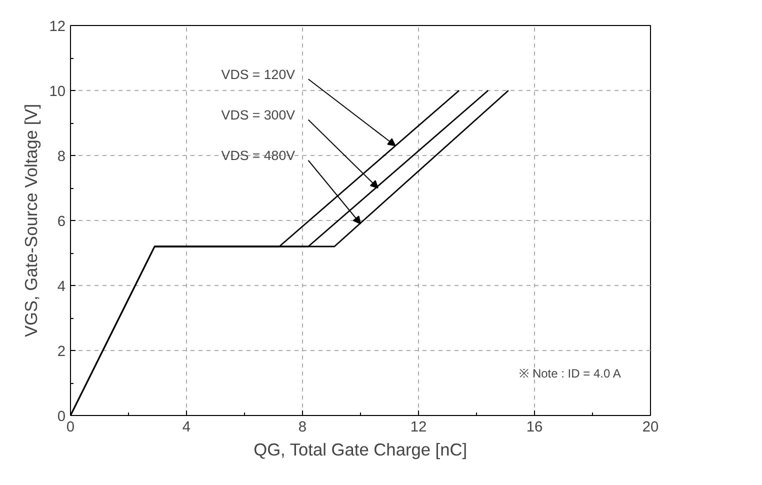 This screenshot has height=485, width=762. I want to click on y-tick-label: 0, so click(61, 417).